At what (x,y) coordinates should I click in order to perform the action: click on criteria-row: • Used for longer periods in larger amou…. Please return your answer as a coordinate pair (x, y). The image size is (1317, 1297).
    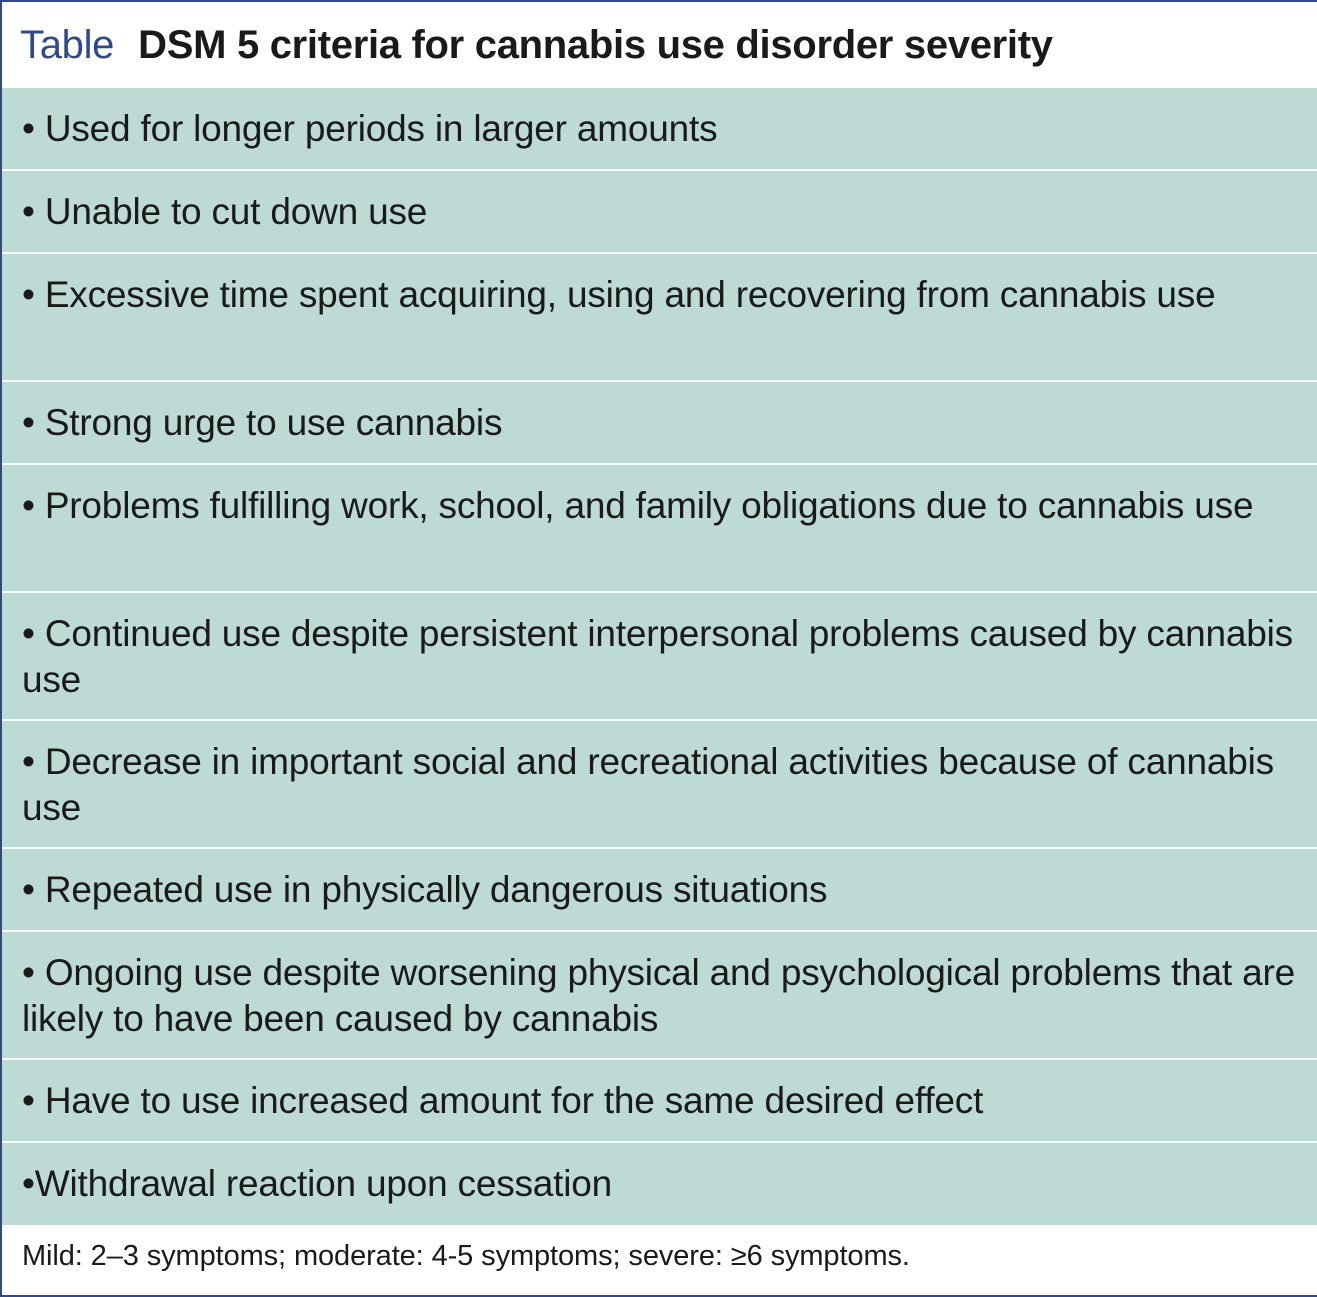
    Looking at the image, I should click on (659, 129).